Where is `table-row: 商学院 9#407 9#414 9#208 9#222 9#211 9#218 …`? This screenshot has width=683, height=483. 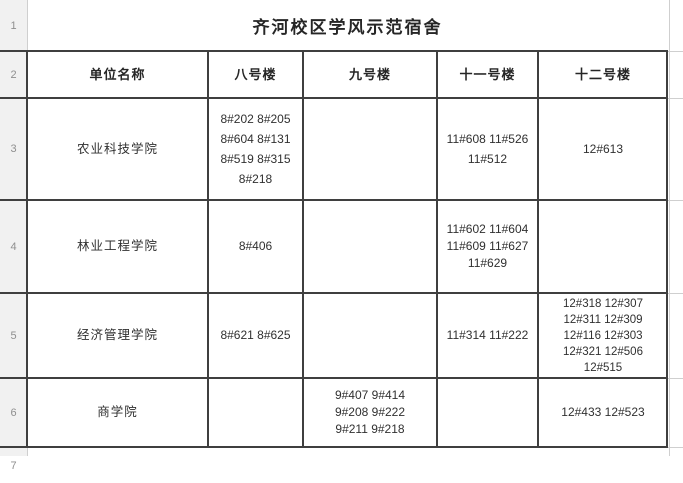 table-row: 商学院 9#407 9#414 9#208 9#222 9#211 9#218 … is located at coordinates (347, 412).